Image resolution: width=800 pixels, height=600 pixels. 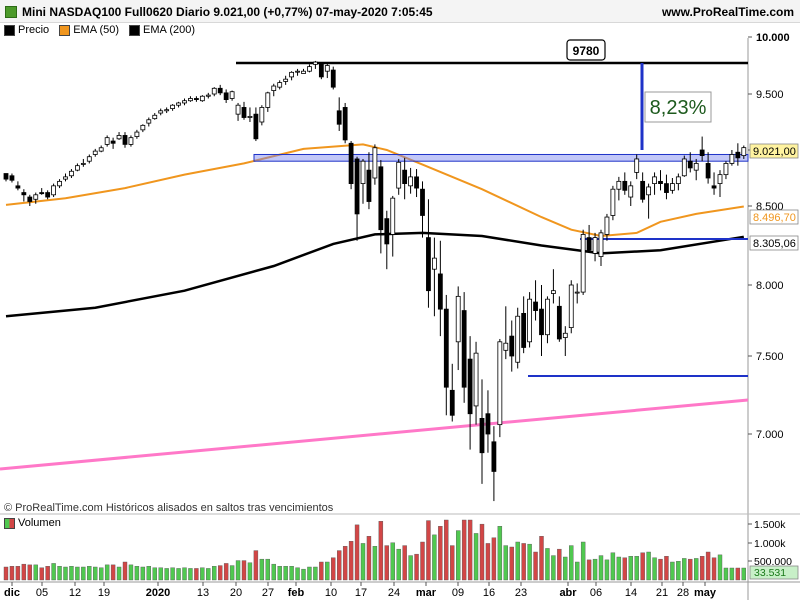 What do you see at coordinates (9, 523) in the screenshot?
I see `volume-swatch` at bounding box center [9, 523].